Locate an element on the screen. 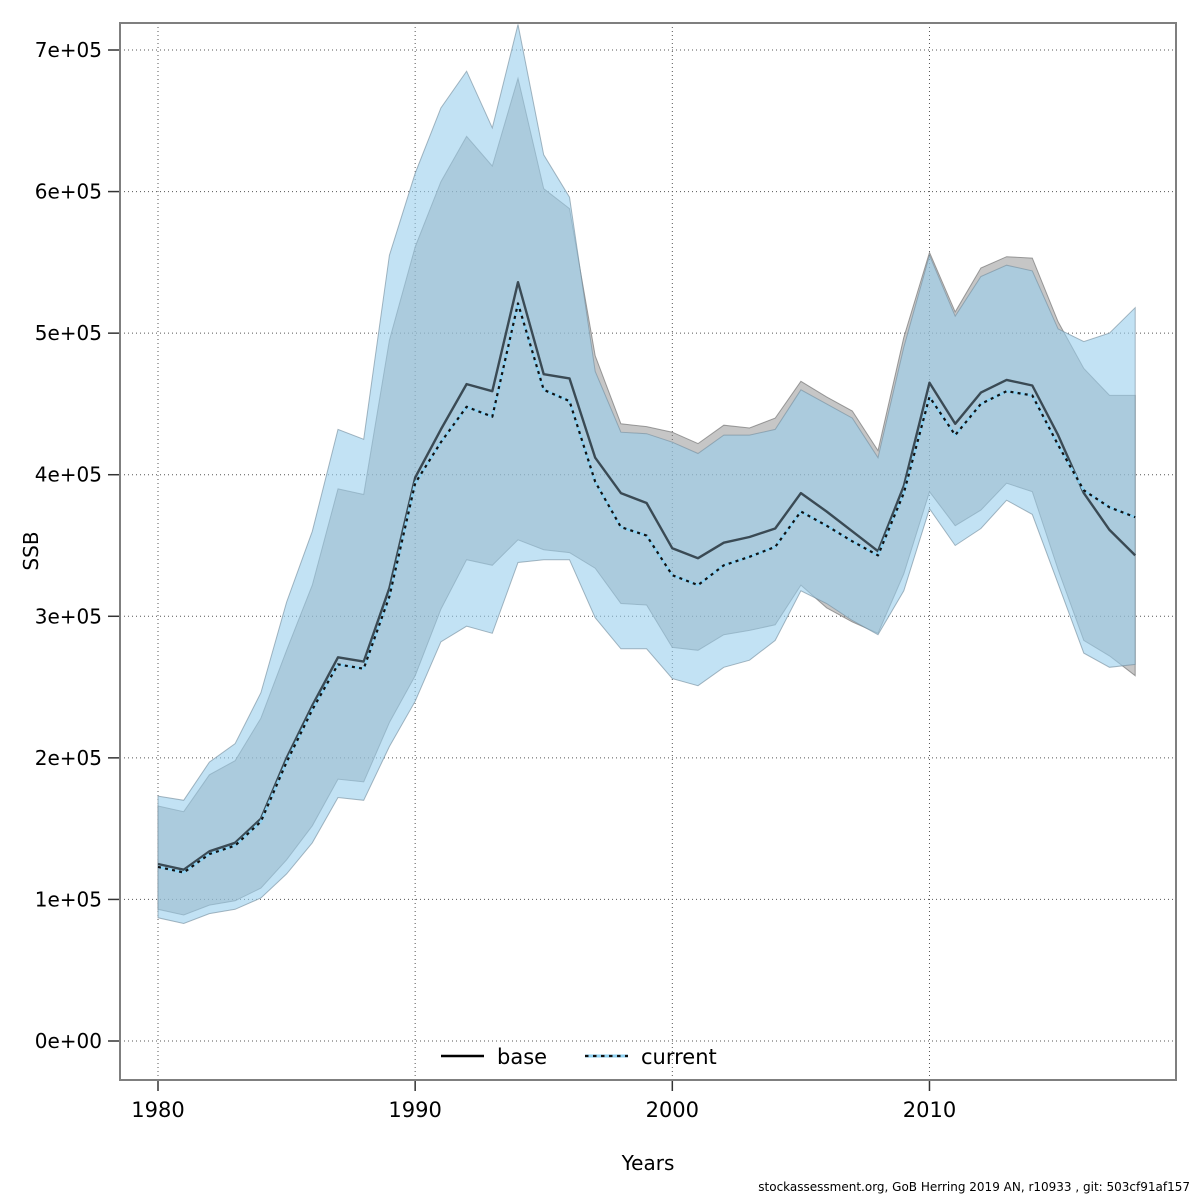 Image resolution: width=1200 pixels, height=1200 pixels. y-tick-label: 5e+05 is located at coordinates (68, 333).